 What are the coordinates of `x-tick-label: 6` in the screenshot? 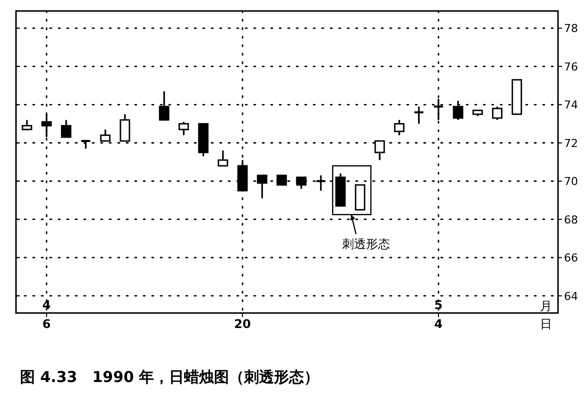 It's located at (46, 324).